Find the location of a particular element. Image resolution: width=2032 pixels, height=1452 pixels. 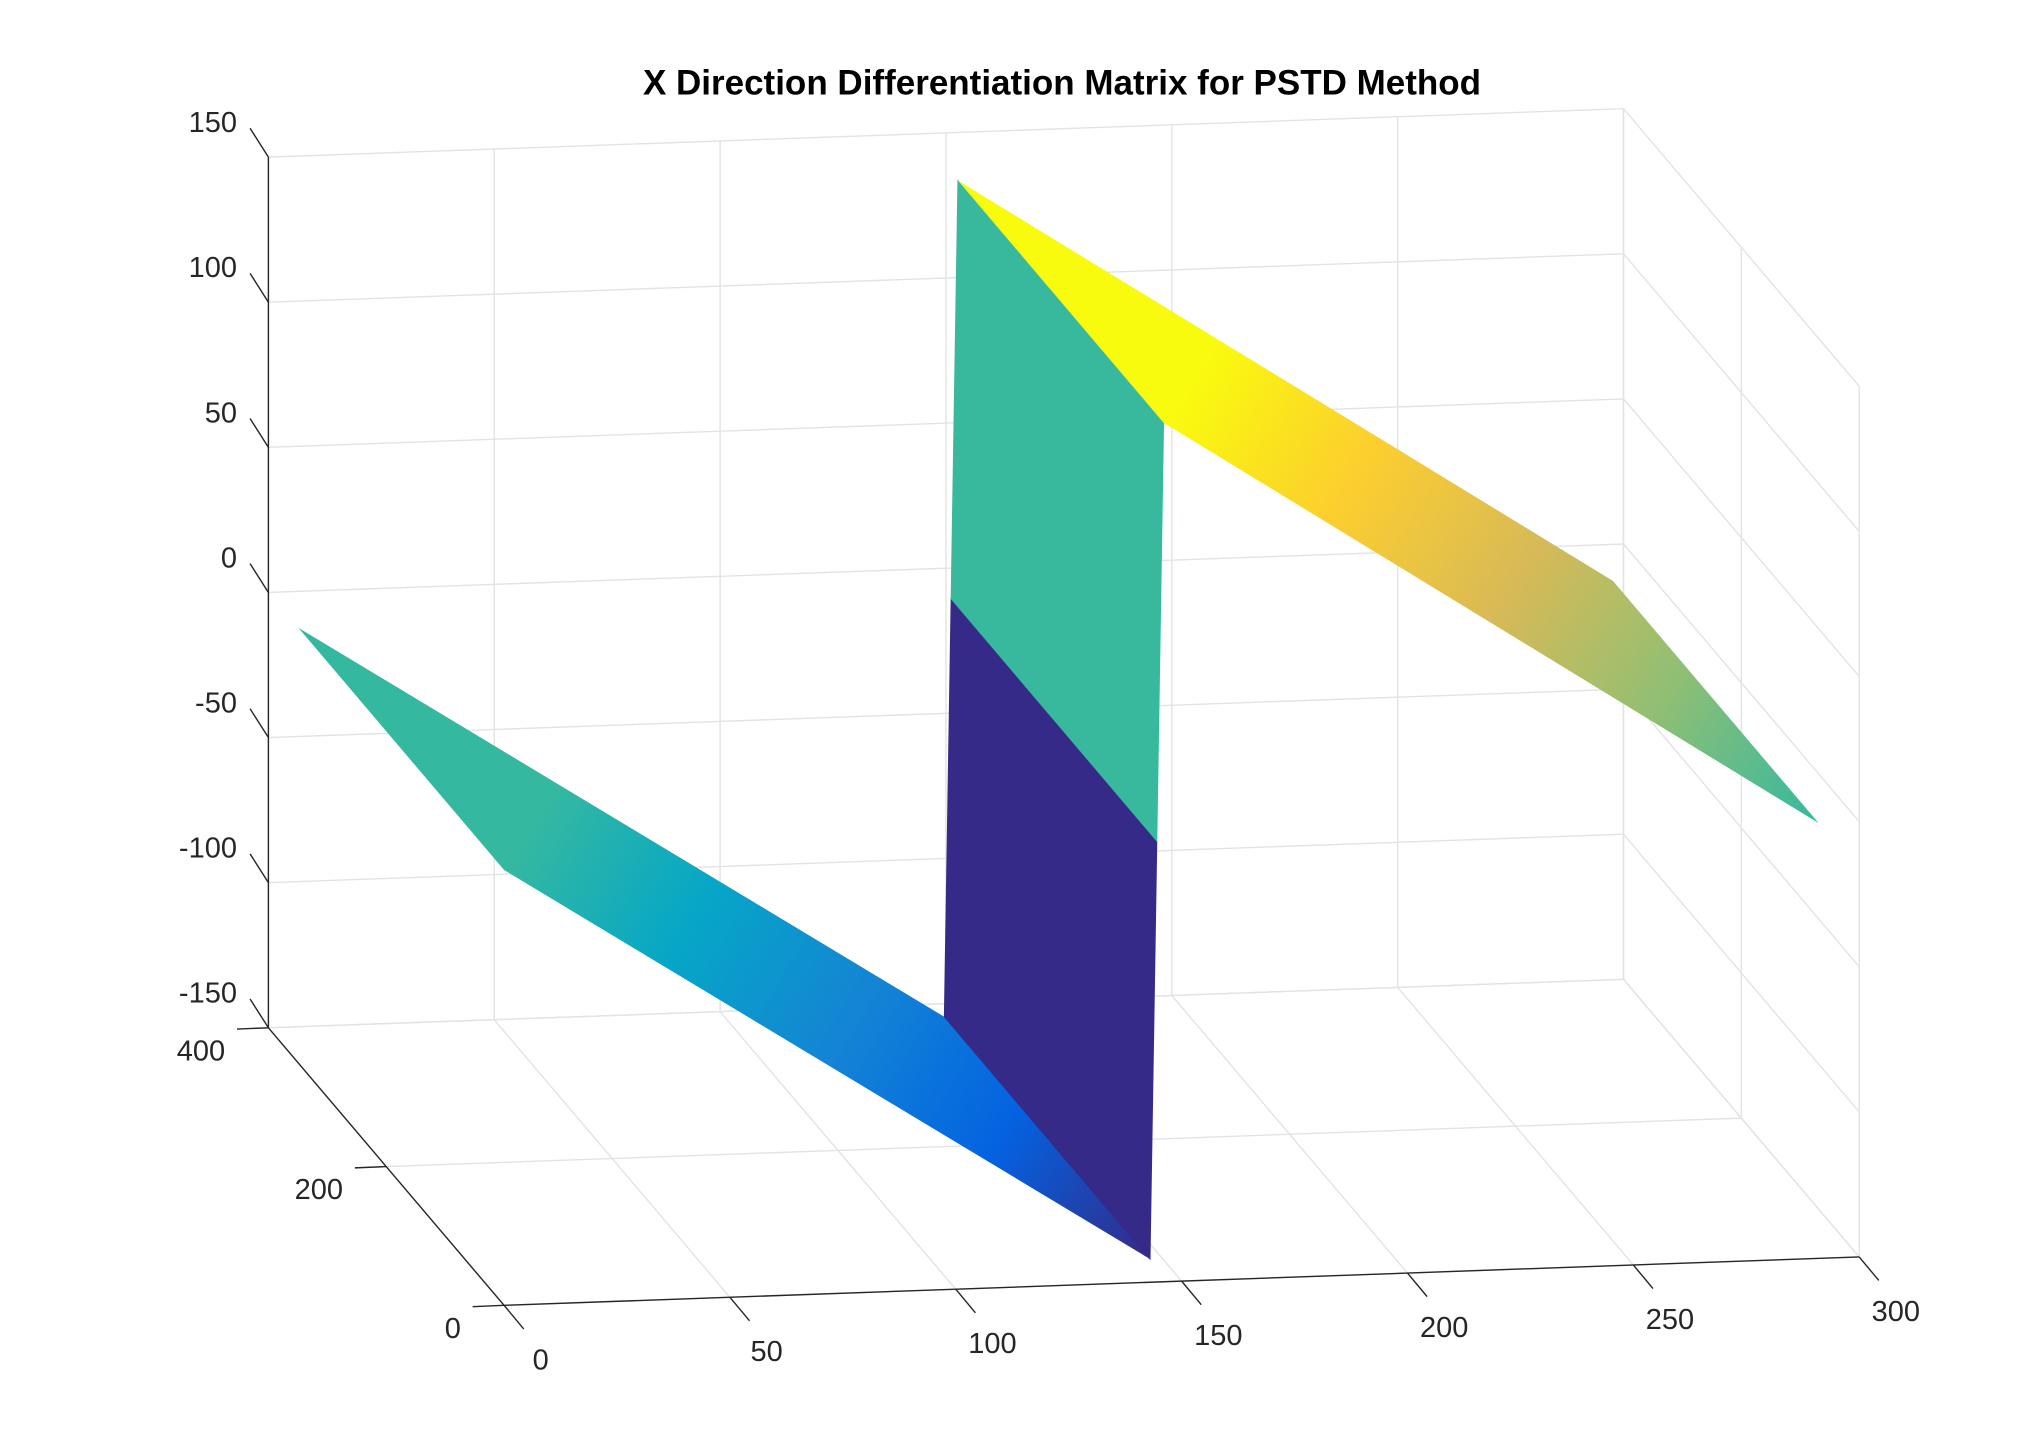

z-tick-label: 0 is located at coordinates (229, 558).